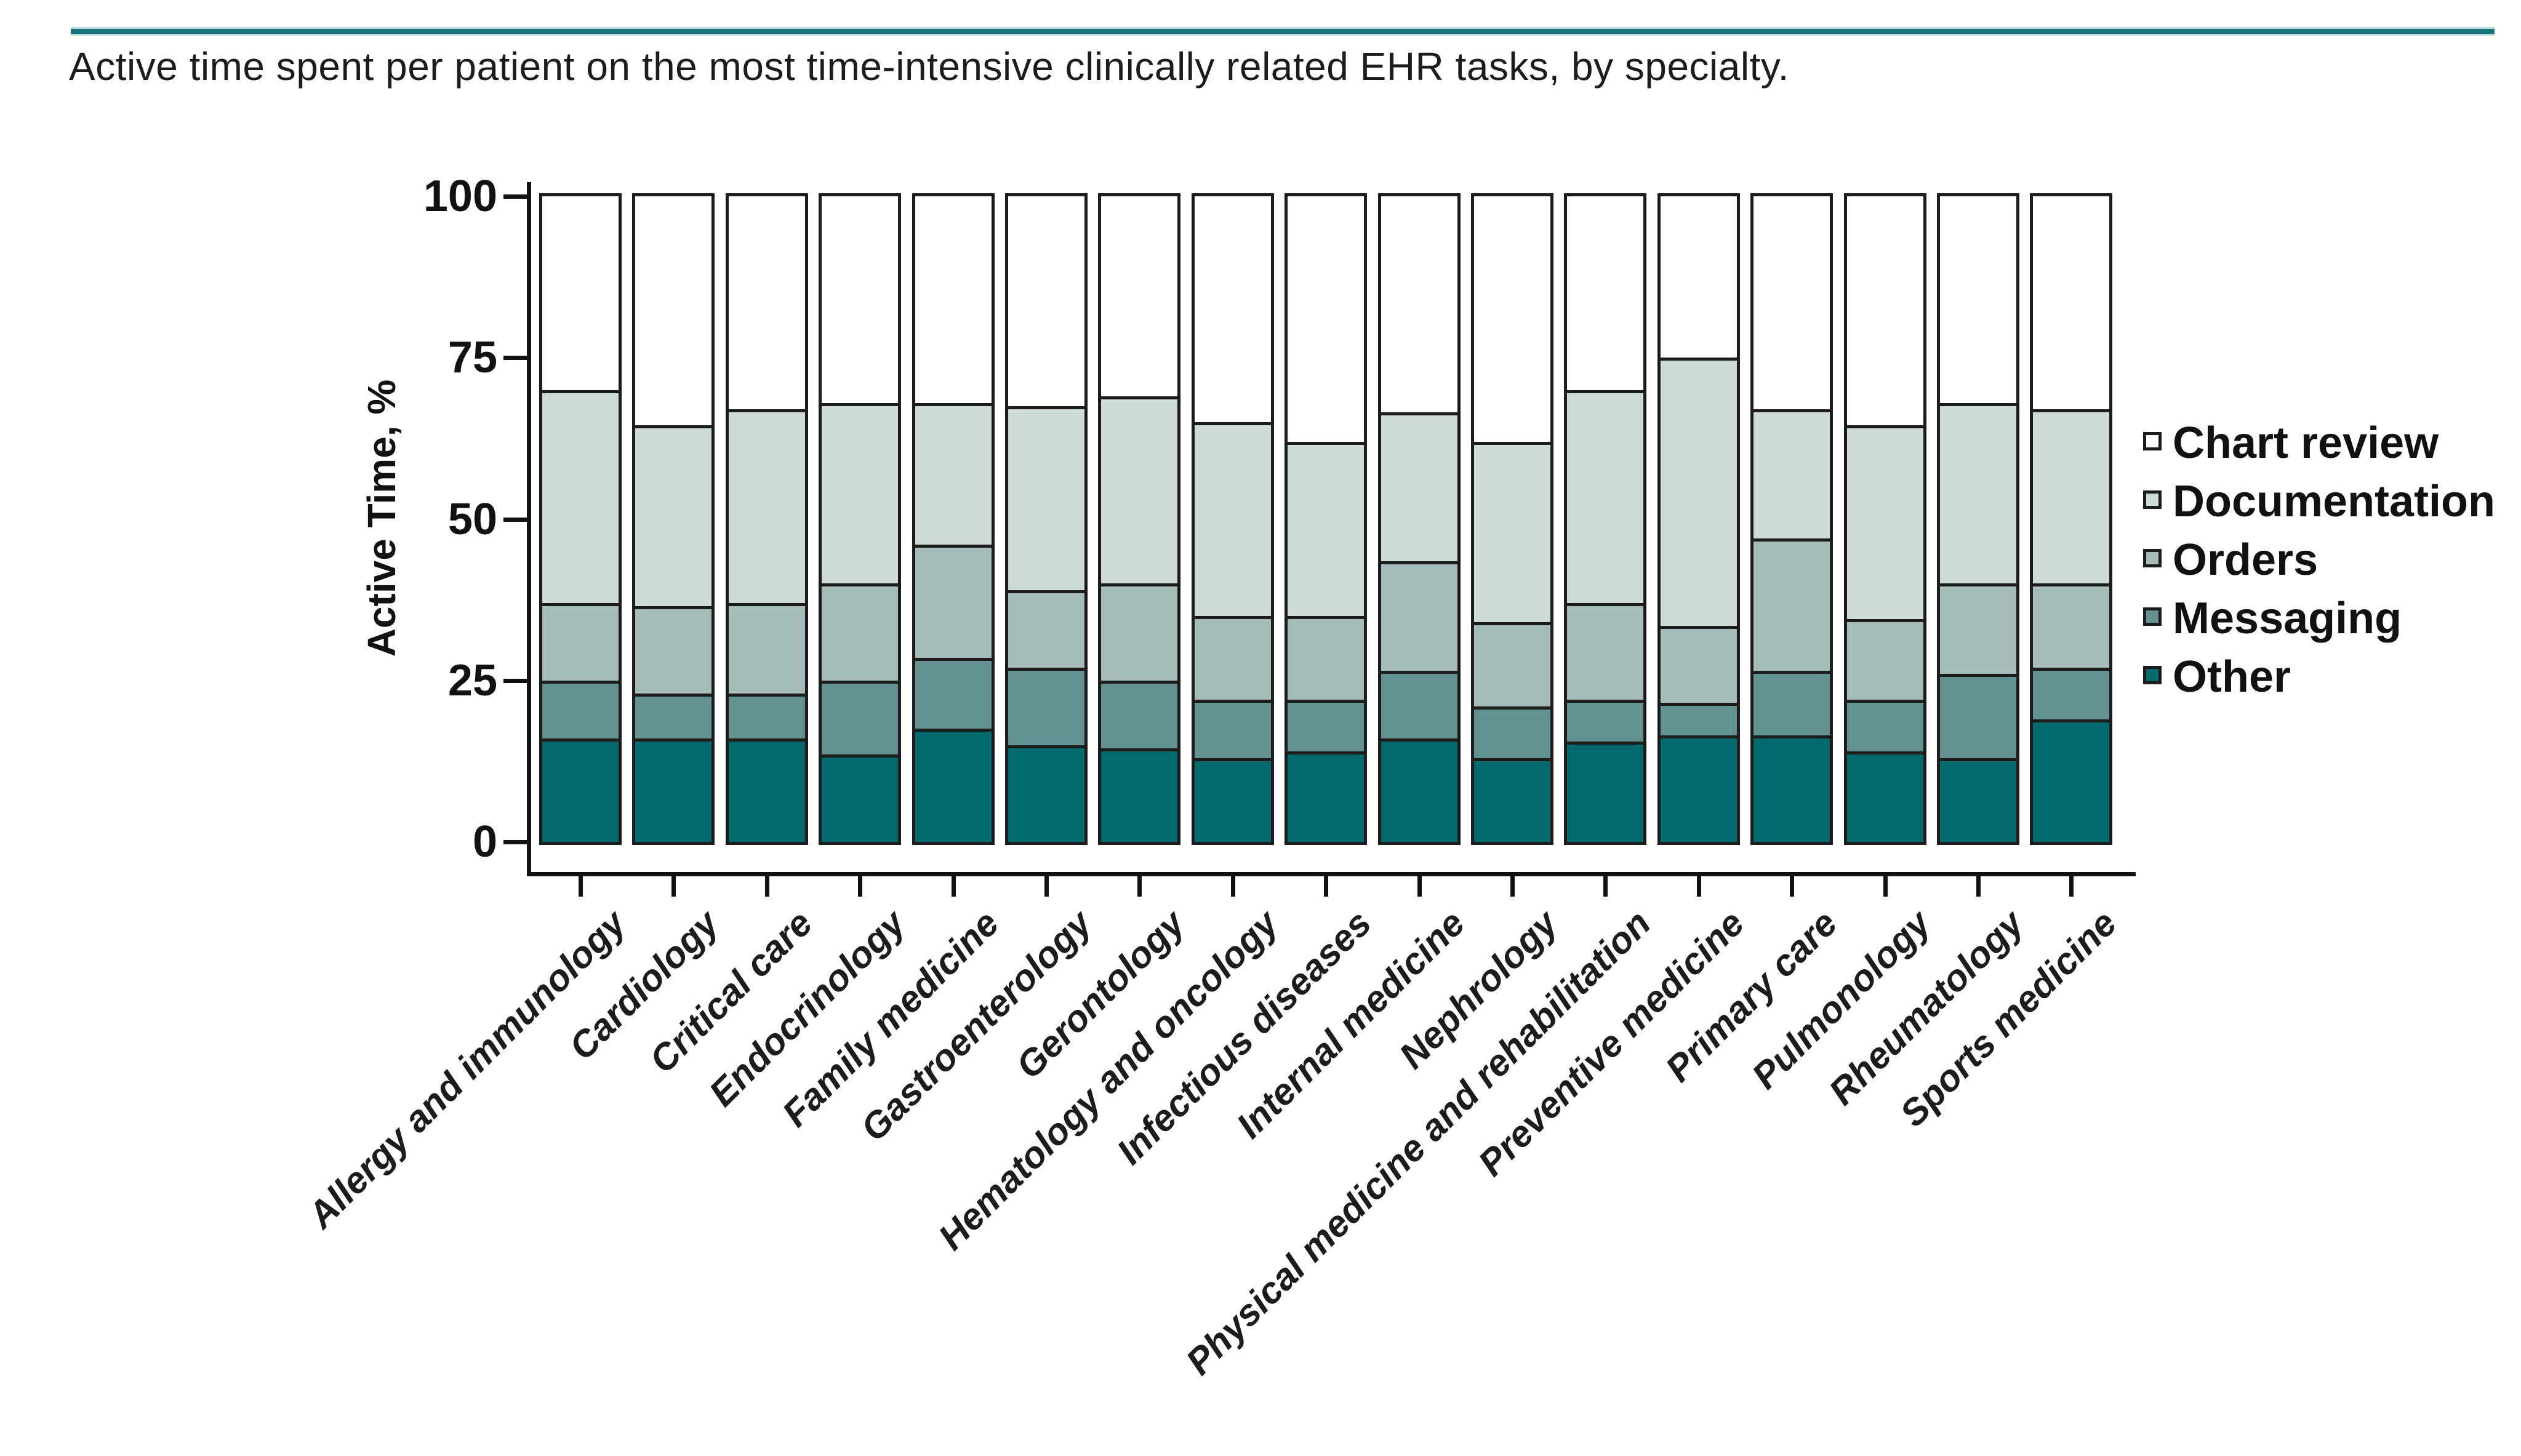 Image resolution: width=2521 pixels, height=1456 pixels. I want to click on stacked-bar-preventive-medicine, so click(1698, 519).